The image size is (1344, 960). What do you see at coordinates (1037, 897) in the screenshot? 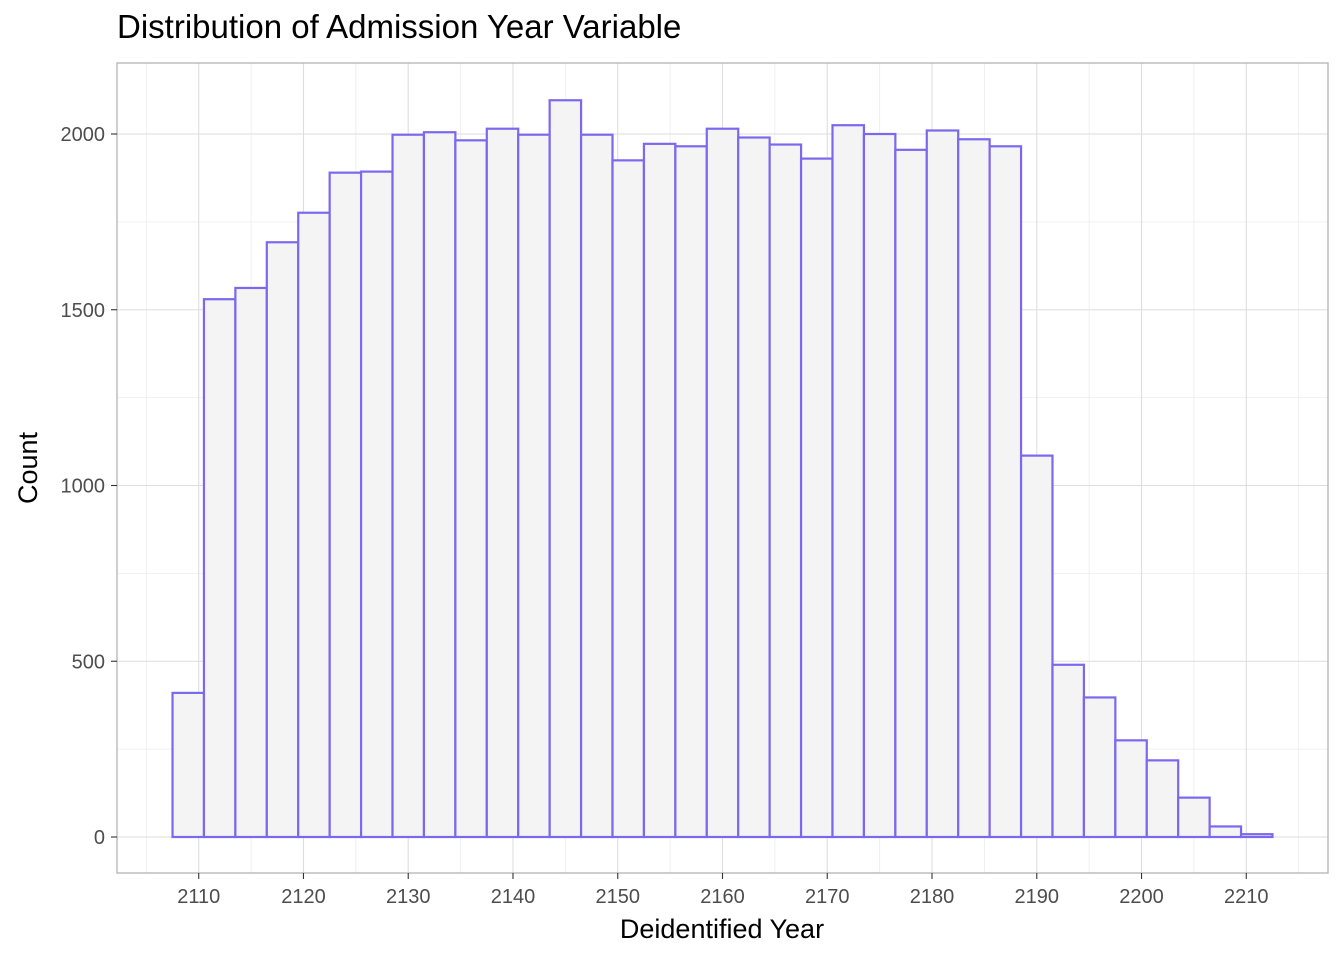
I see `x-tick-label: 2190` at bounding box center [1037, 897].